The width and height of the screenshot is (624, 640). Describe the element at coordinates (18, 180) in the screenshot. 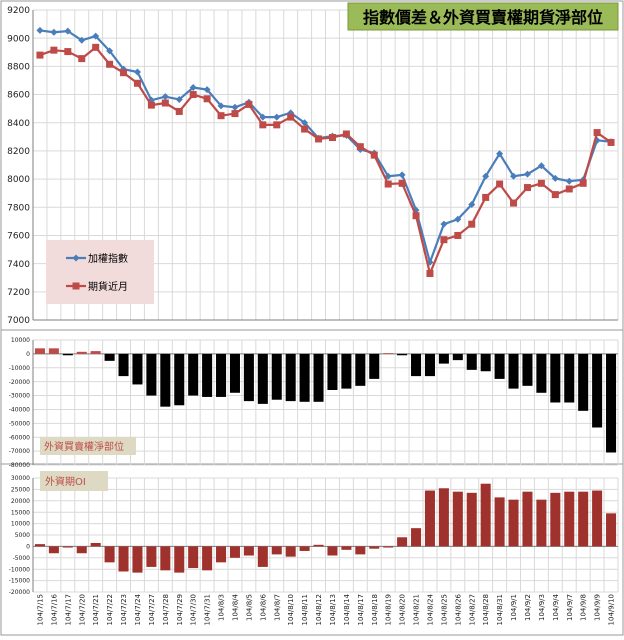

I see `y-tick-label: 8000` at that location.